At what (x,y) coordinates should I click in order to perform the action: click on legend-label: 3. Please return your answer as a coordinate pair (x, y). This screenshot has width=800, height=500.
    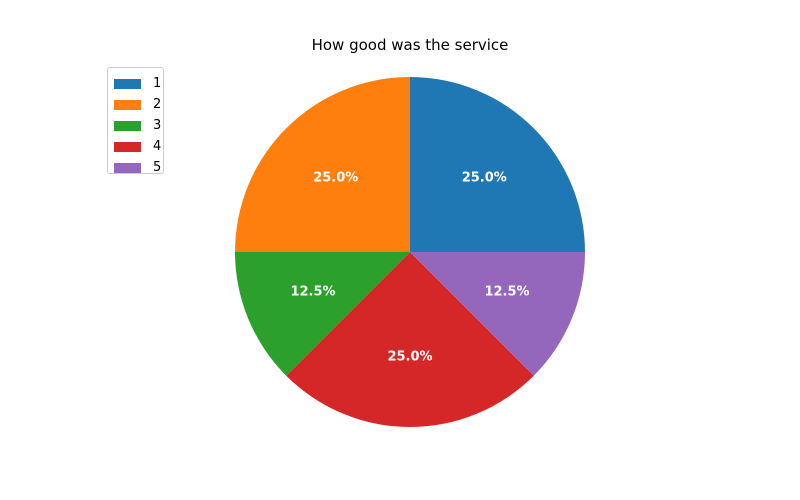
    Looking at the image, I should click on (157, 125).